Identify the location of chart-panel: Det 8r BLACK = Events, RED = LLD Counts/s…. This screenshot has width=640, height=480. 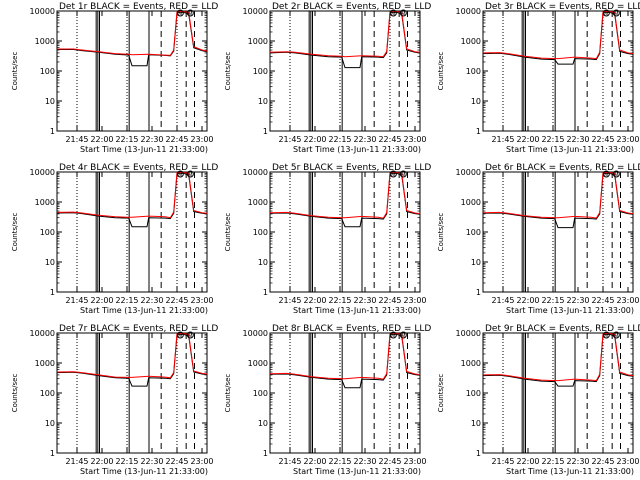
(327, 400).